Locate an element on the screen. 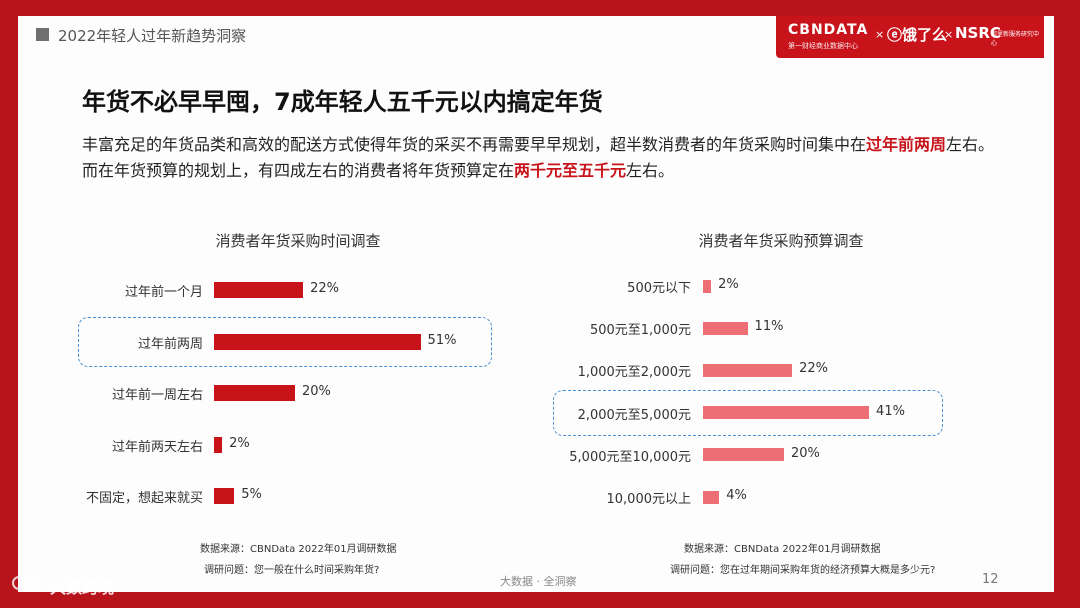  value-label: 11% is located at coordinates (769, 327).